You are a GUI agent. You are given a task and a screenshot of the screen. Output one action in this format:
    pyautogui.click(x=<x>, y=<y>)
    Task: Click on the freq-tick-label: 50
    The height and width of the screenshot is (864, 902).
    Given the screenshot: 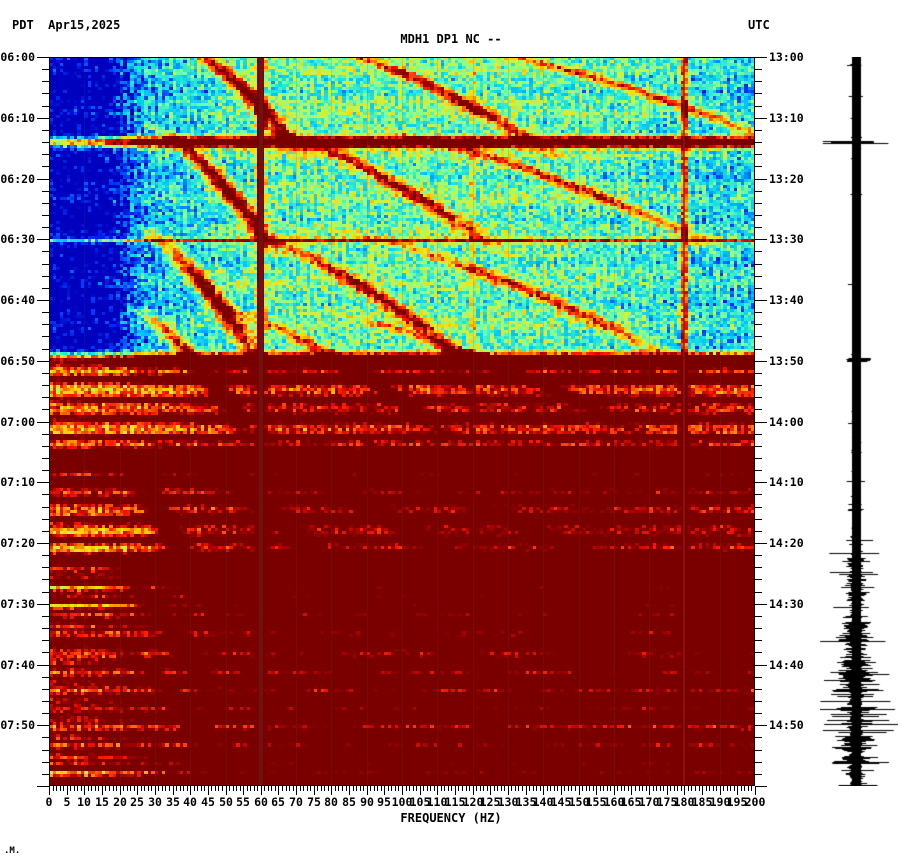 What is the action you would take?
    pyautogui.click(x=226, y=802)
    